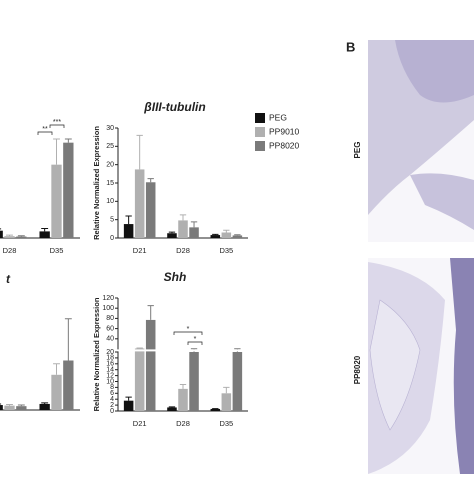  Describe the element at coordinates (108, 308) in the screenshot. I see `y-tick-label: 100` at that location.